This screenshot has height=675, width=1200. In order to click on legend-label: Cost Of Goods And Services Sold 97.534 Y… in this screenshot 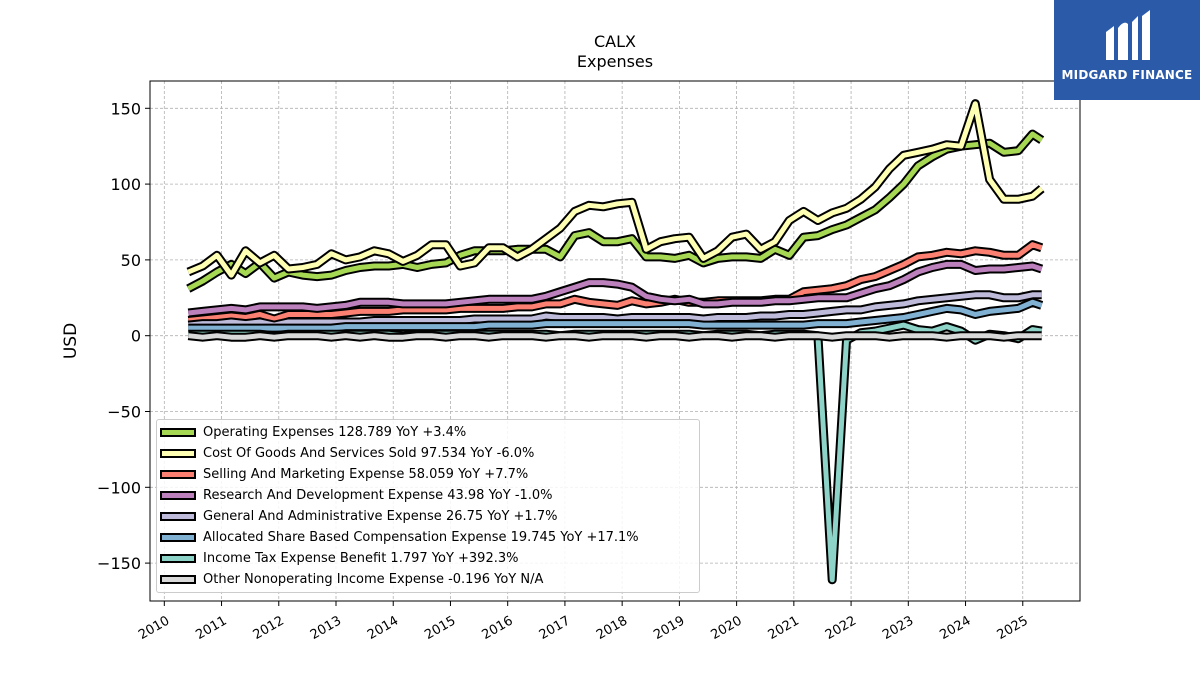, I will do `click(369, 453)`.